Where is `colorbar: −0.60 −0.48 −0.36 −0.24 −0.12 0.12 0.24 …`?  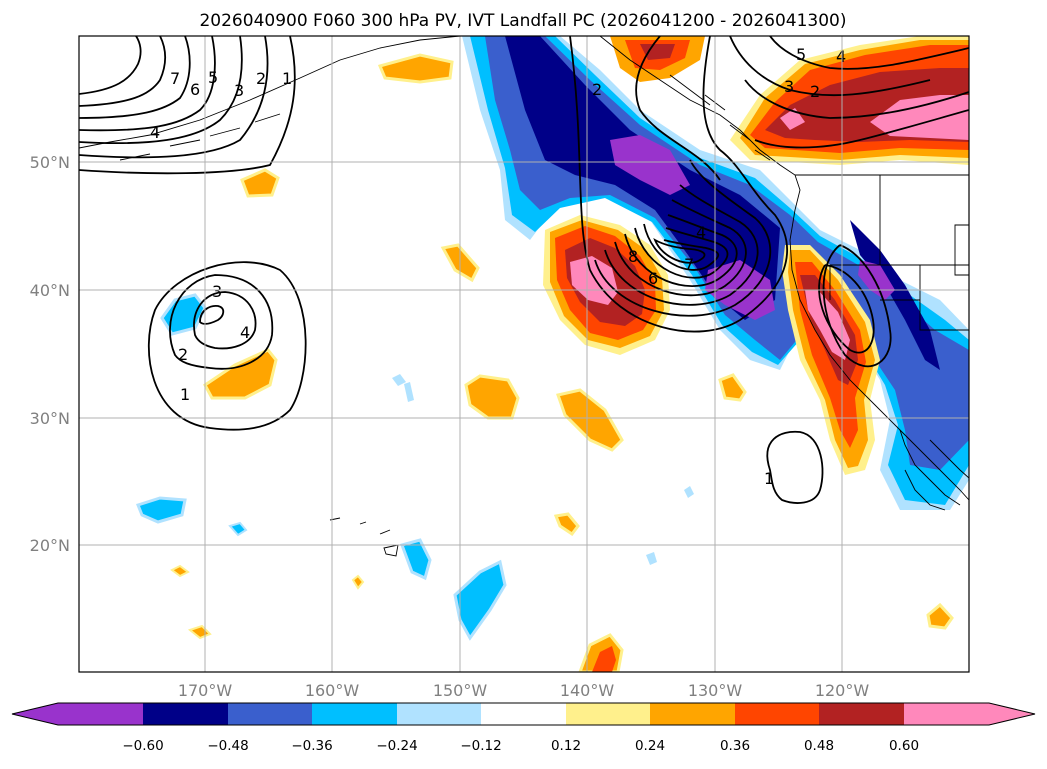
colorbar: −0.60 −0.48 −0.36 −0.24 −0.12 0.12 0.24 … is located at coordinates (523, 728).